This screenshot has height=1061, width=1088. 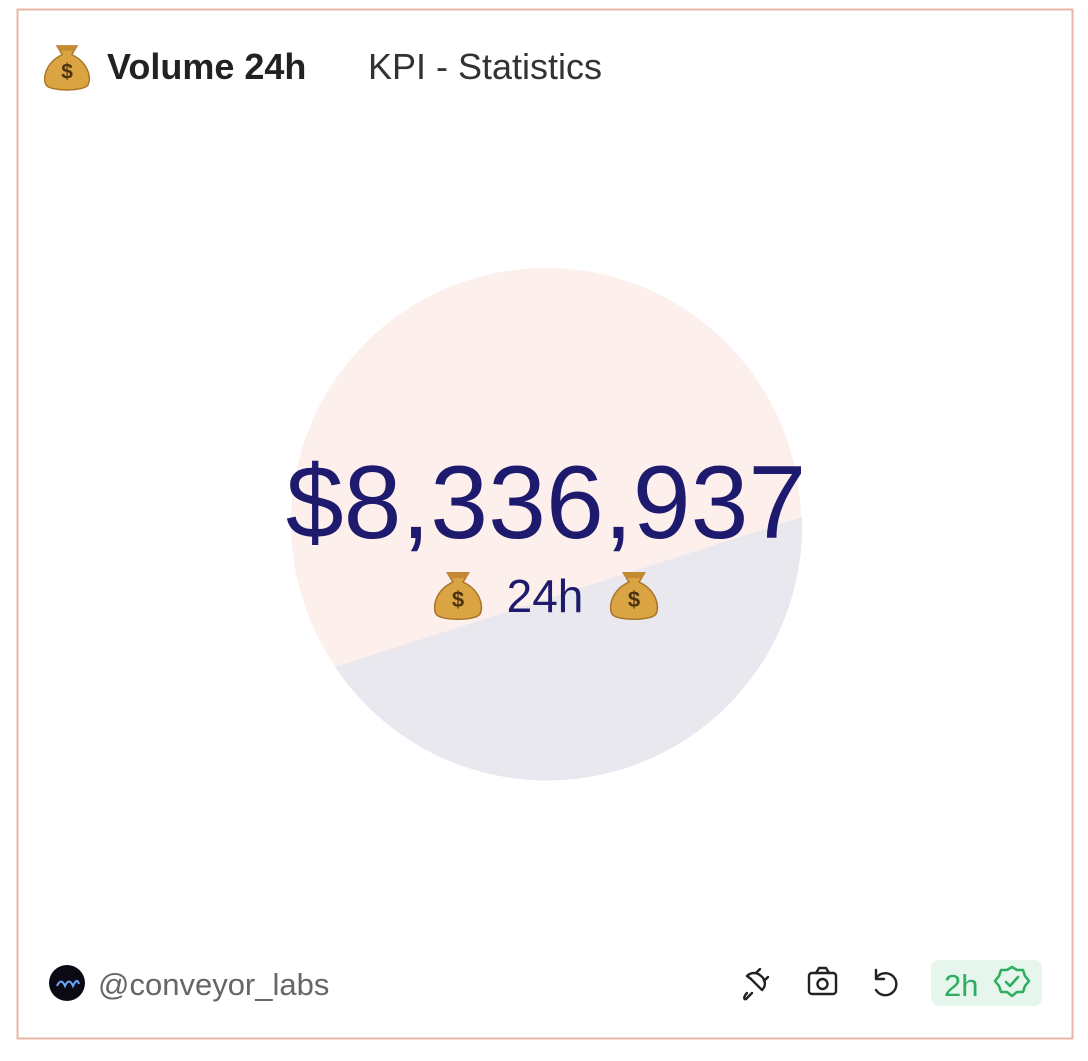 I want to click on bg-circle-bottom, so click(x=569, y=649).